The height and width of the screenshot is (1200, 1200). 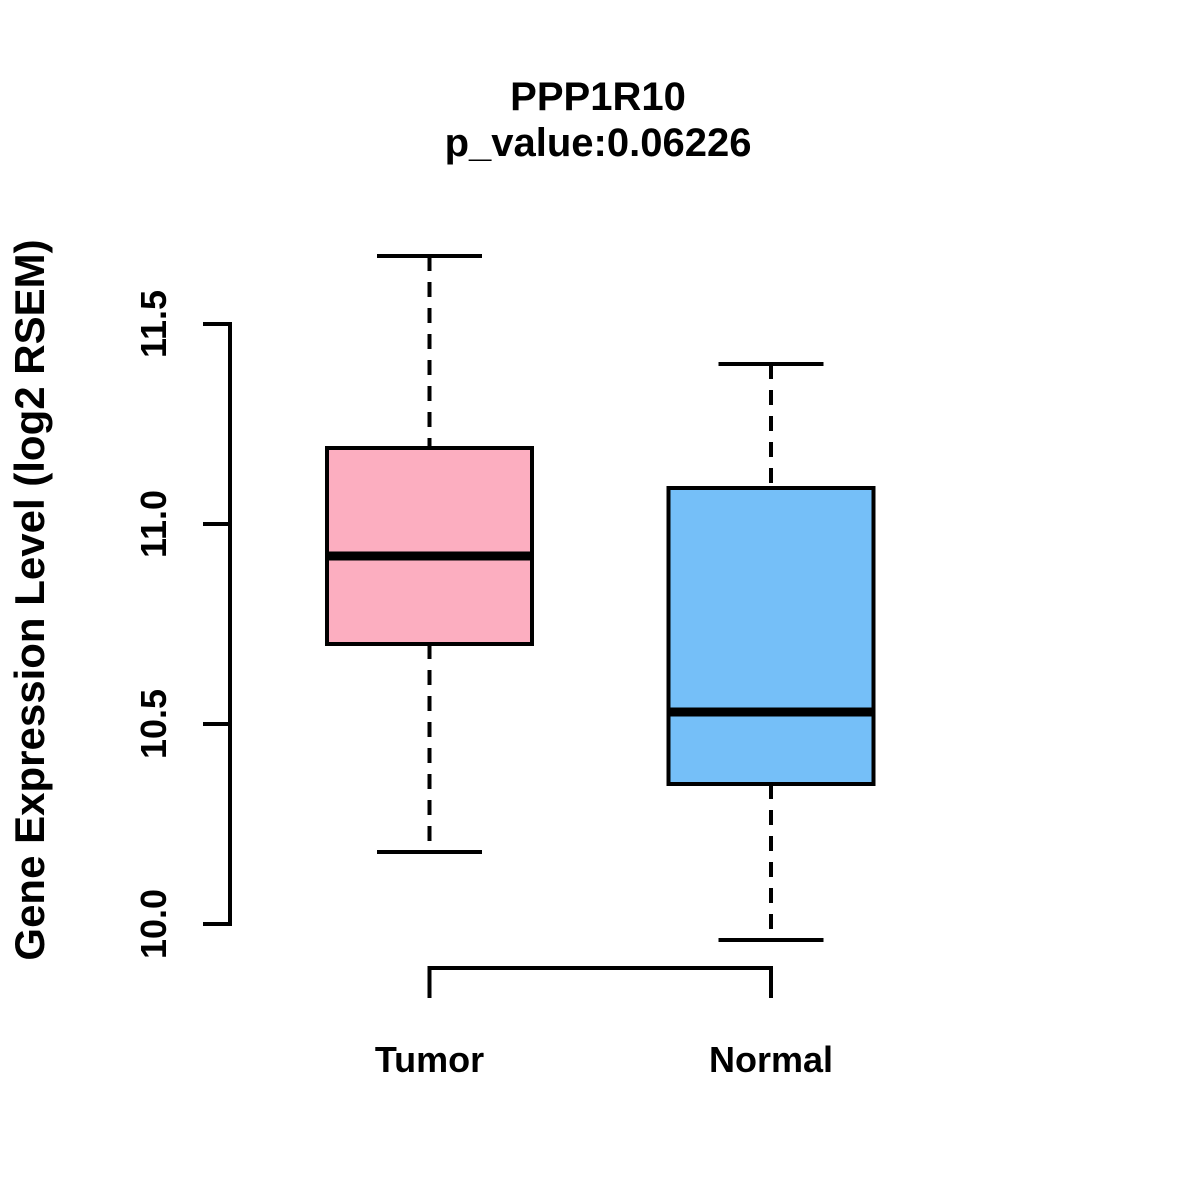 I want to click on chart-title: PPP1R10, so click(x=598, y=97).